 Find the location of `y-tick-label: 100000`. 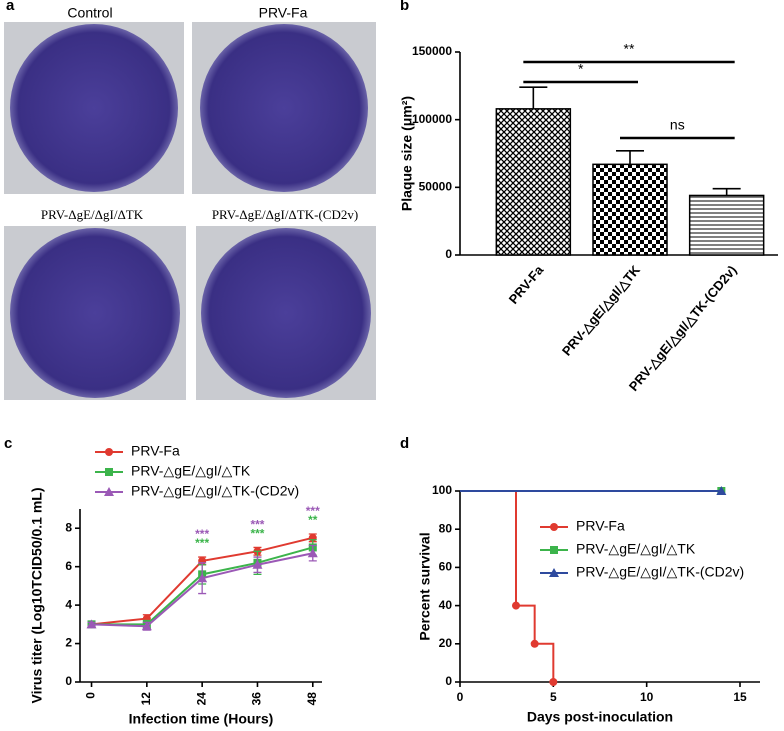

y-tick-label: 100000 is located at coordinates (432, 119).